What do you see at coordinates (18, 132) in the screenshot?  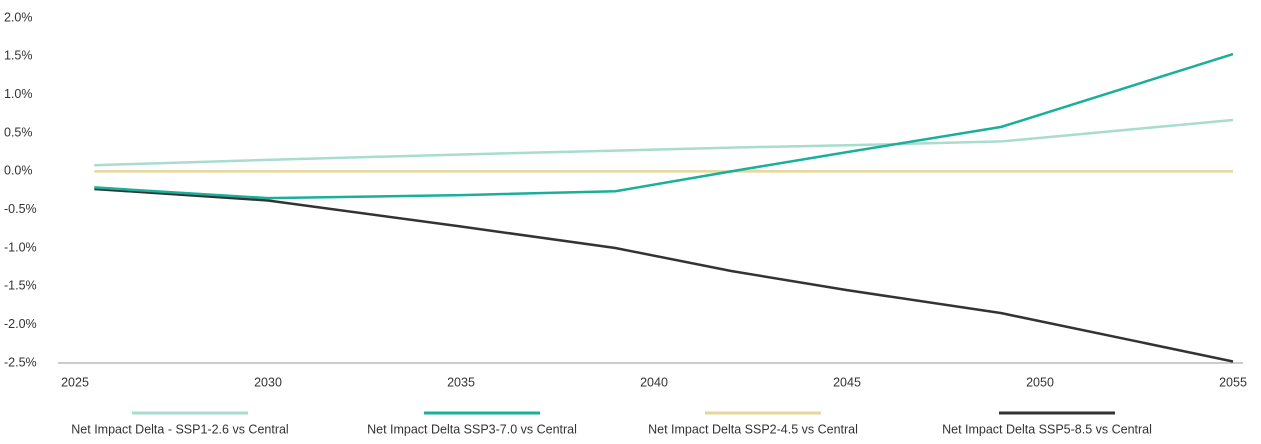 I see `y-tick-label: 0.5%` at bounding box center [18, 132].